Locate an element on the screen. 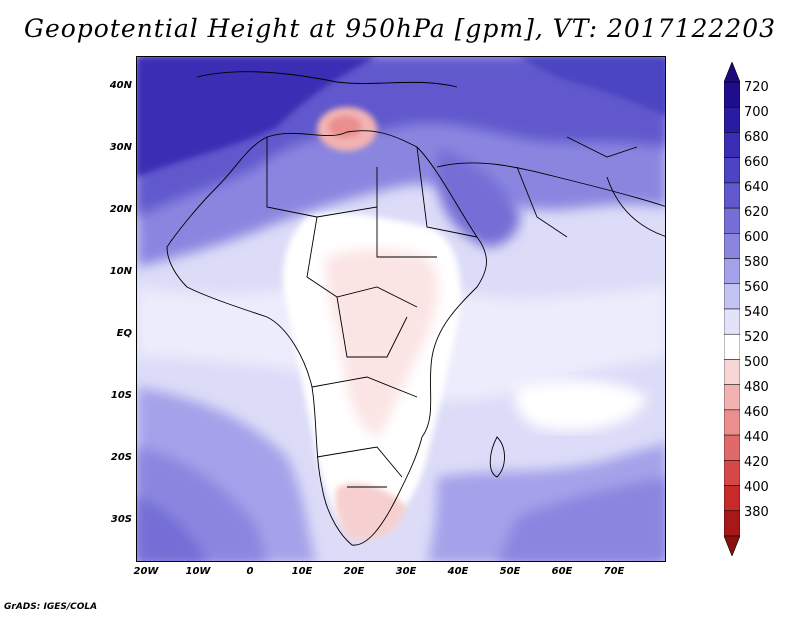 The width and height of the screenshot is (800, 618). colorbar-label: 680 is located at coordinates (756, 137).